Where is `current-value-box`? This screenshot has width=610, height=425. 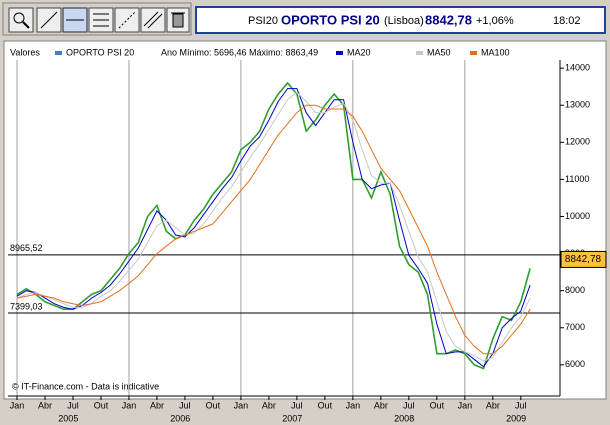
current-value-box is located at coordinates (583, 259).